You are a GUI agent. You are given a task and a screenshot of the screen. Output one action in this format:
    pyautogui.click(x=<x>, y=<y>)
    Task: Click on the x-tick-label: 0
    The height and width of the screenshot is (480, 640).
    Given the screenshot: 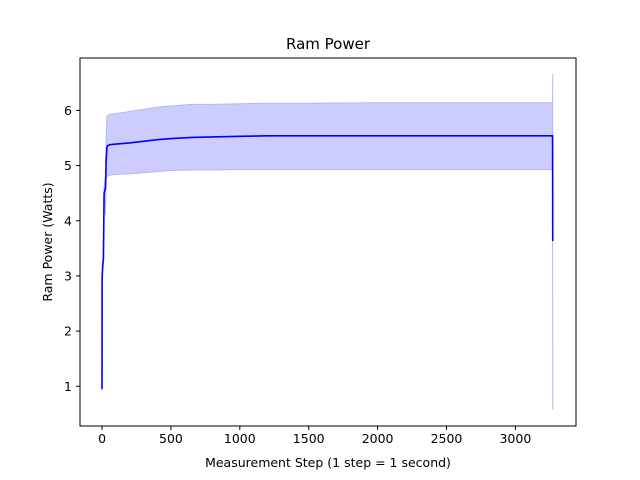 What is the action you would take?
    pyautogui.click(x=102, y=438)
    